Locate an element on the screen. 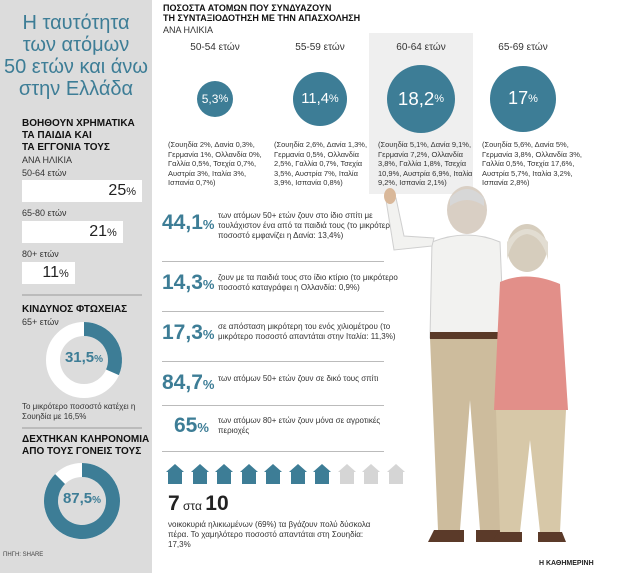  poverty-subheading: 65+ ετών is located at coordinates (40, 322).